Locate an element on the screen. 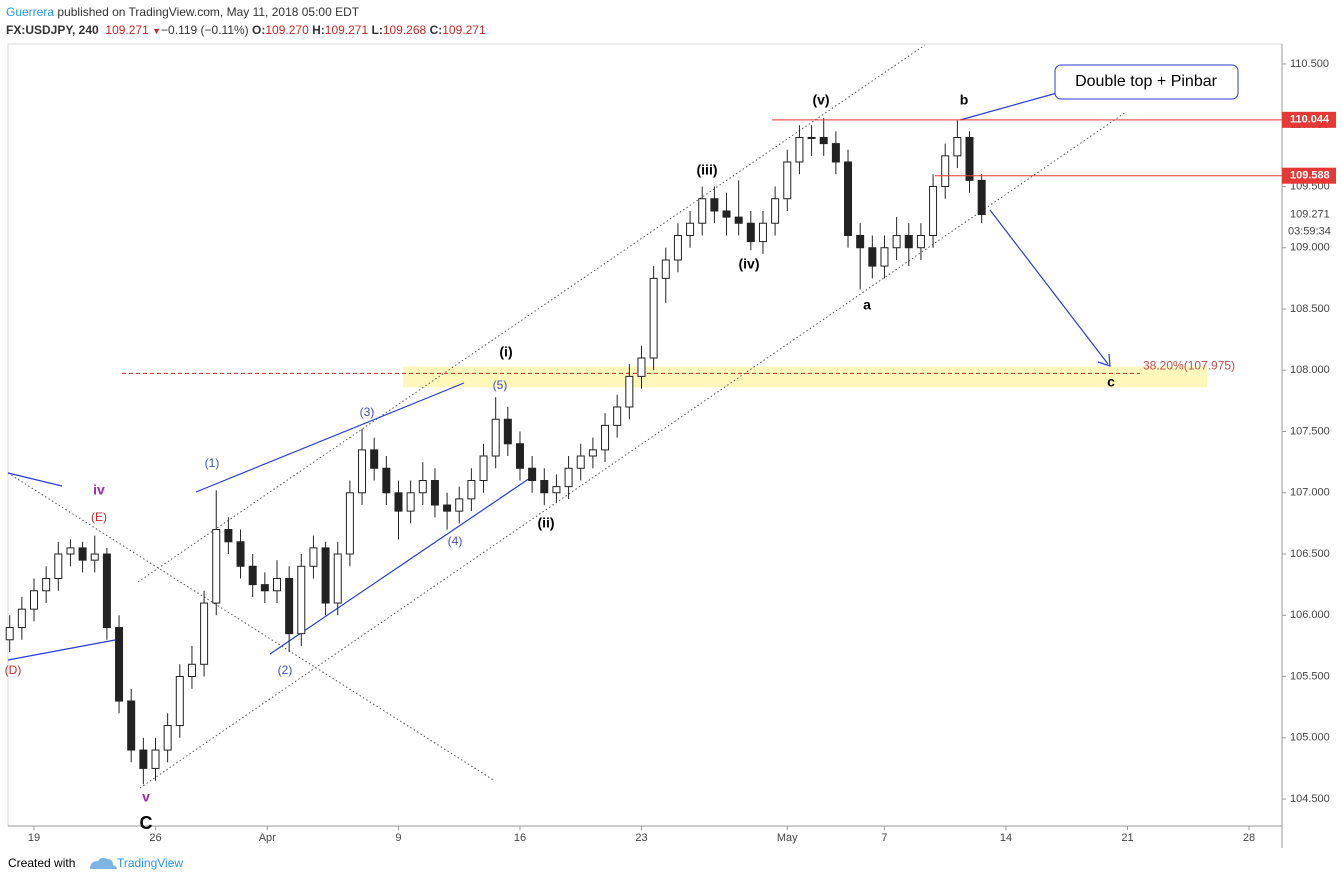  x-tick-label: 21 is located at coordinates (1127, 838).